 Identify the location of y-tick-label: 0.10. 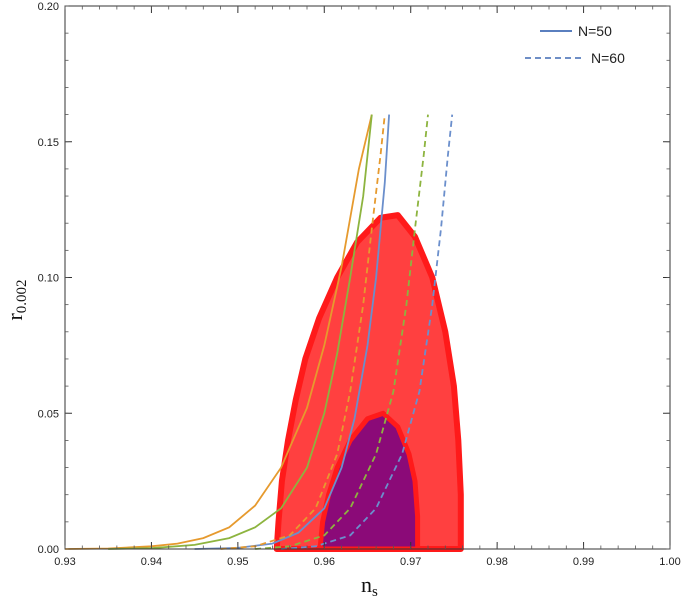
(48, 279).